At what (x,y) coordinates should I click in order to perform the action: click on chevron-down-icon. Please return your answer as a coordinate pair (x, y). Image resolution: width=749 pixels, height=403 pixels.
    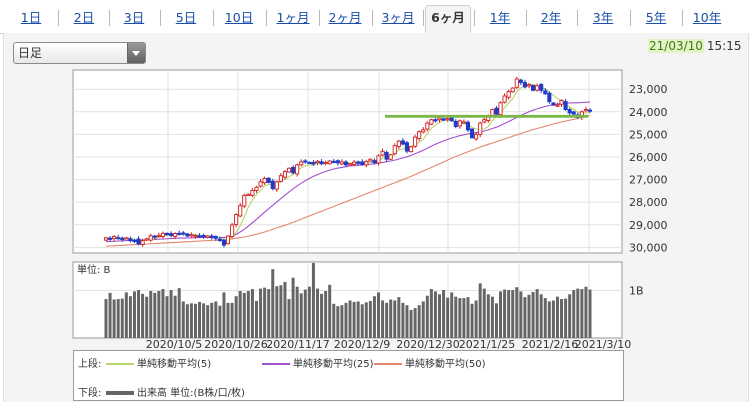
    Looking at the image, I should click on (136, 53).